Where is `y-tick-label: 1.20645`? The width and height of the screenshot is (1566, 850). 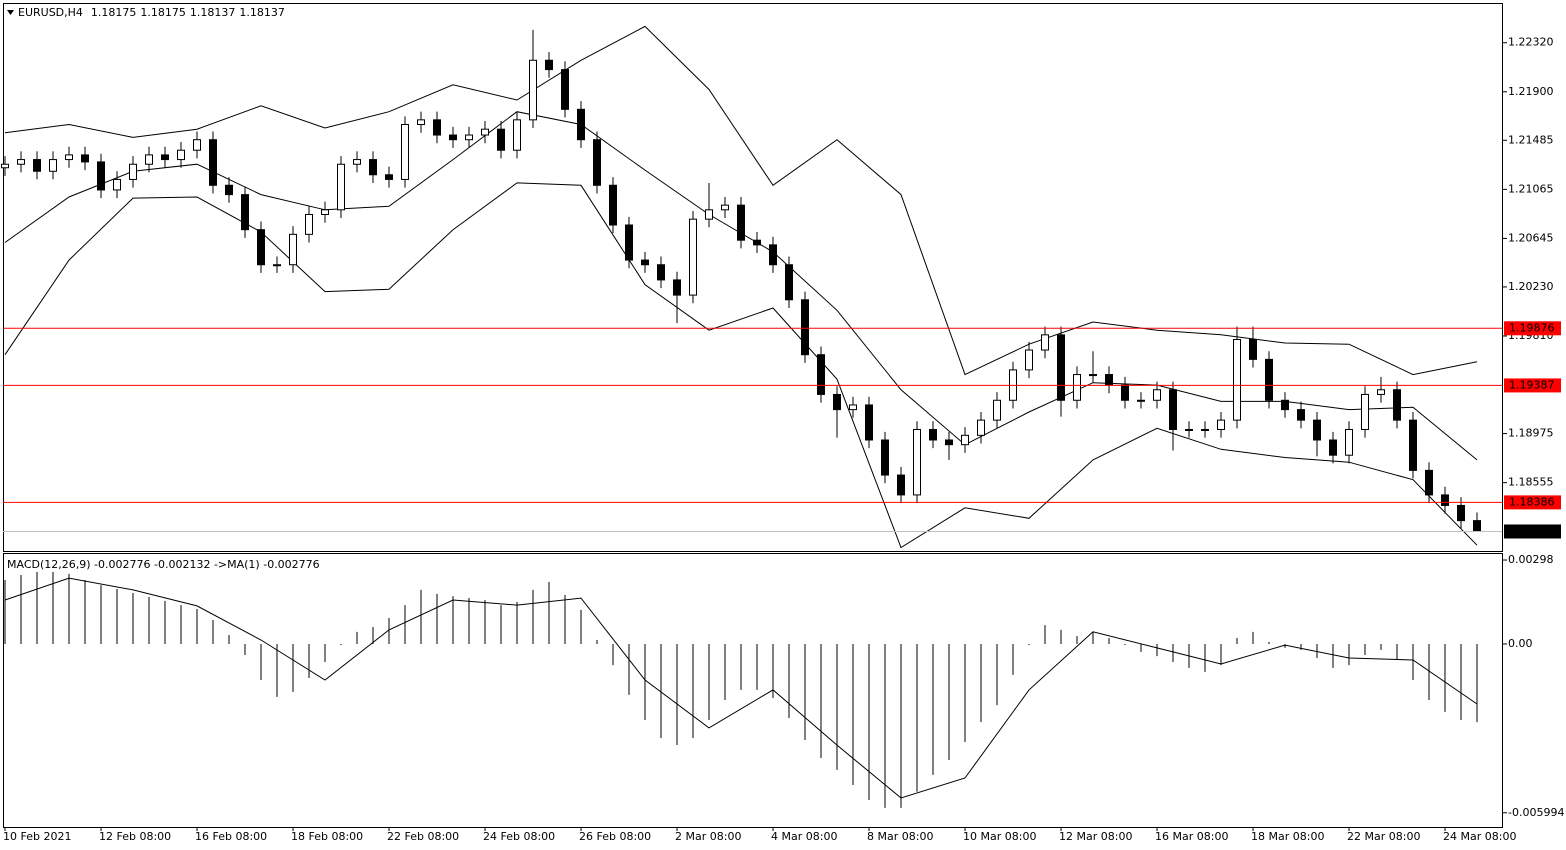 y-tick-label: 1.20645 is located at coordinates (1531, 237).